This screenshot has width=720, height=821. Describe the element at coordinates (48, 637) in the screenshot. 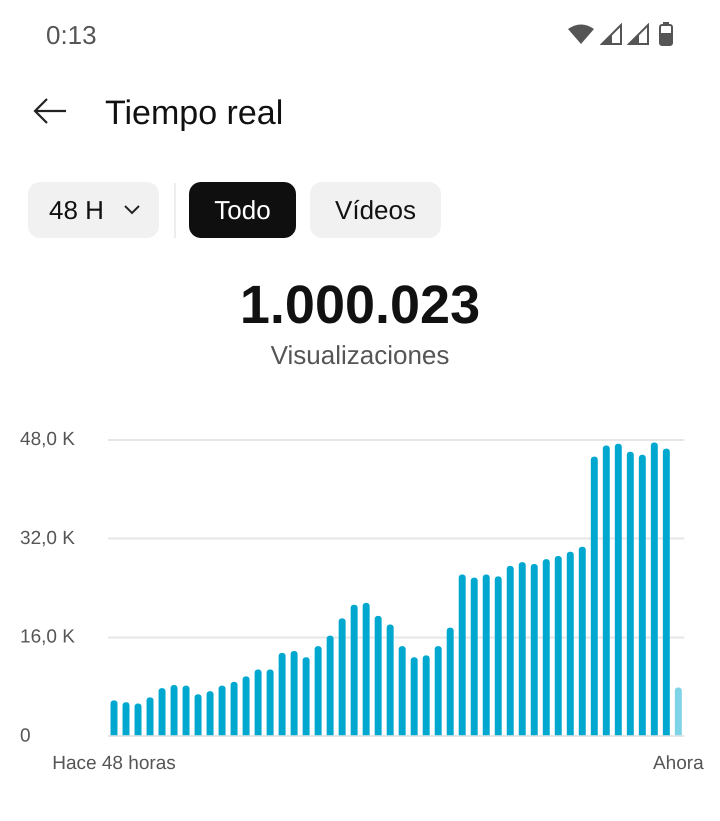

I see `y-tick-label: 16,0 K` at that location.